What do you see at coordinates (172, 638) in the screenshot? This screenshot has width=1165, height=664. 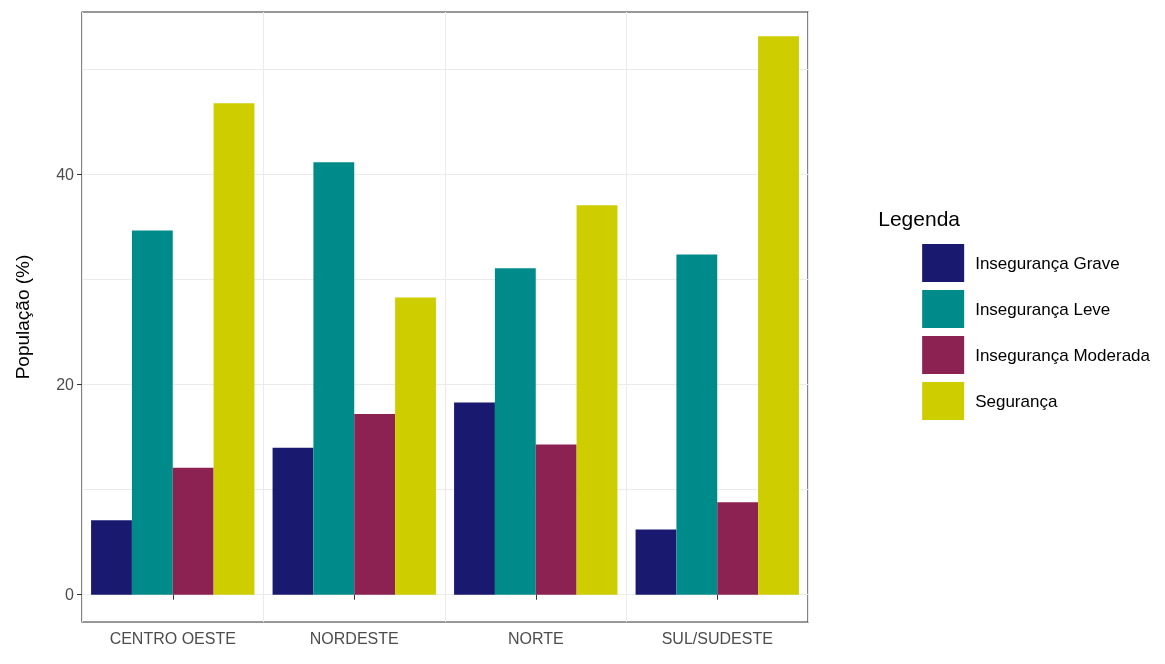 I see `x-tick-label: CENTRO OESTE` at bounding box center [172, 638].